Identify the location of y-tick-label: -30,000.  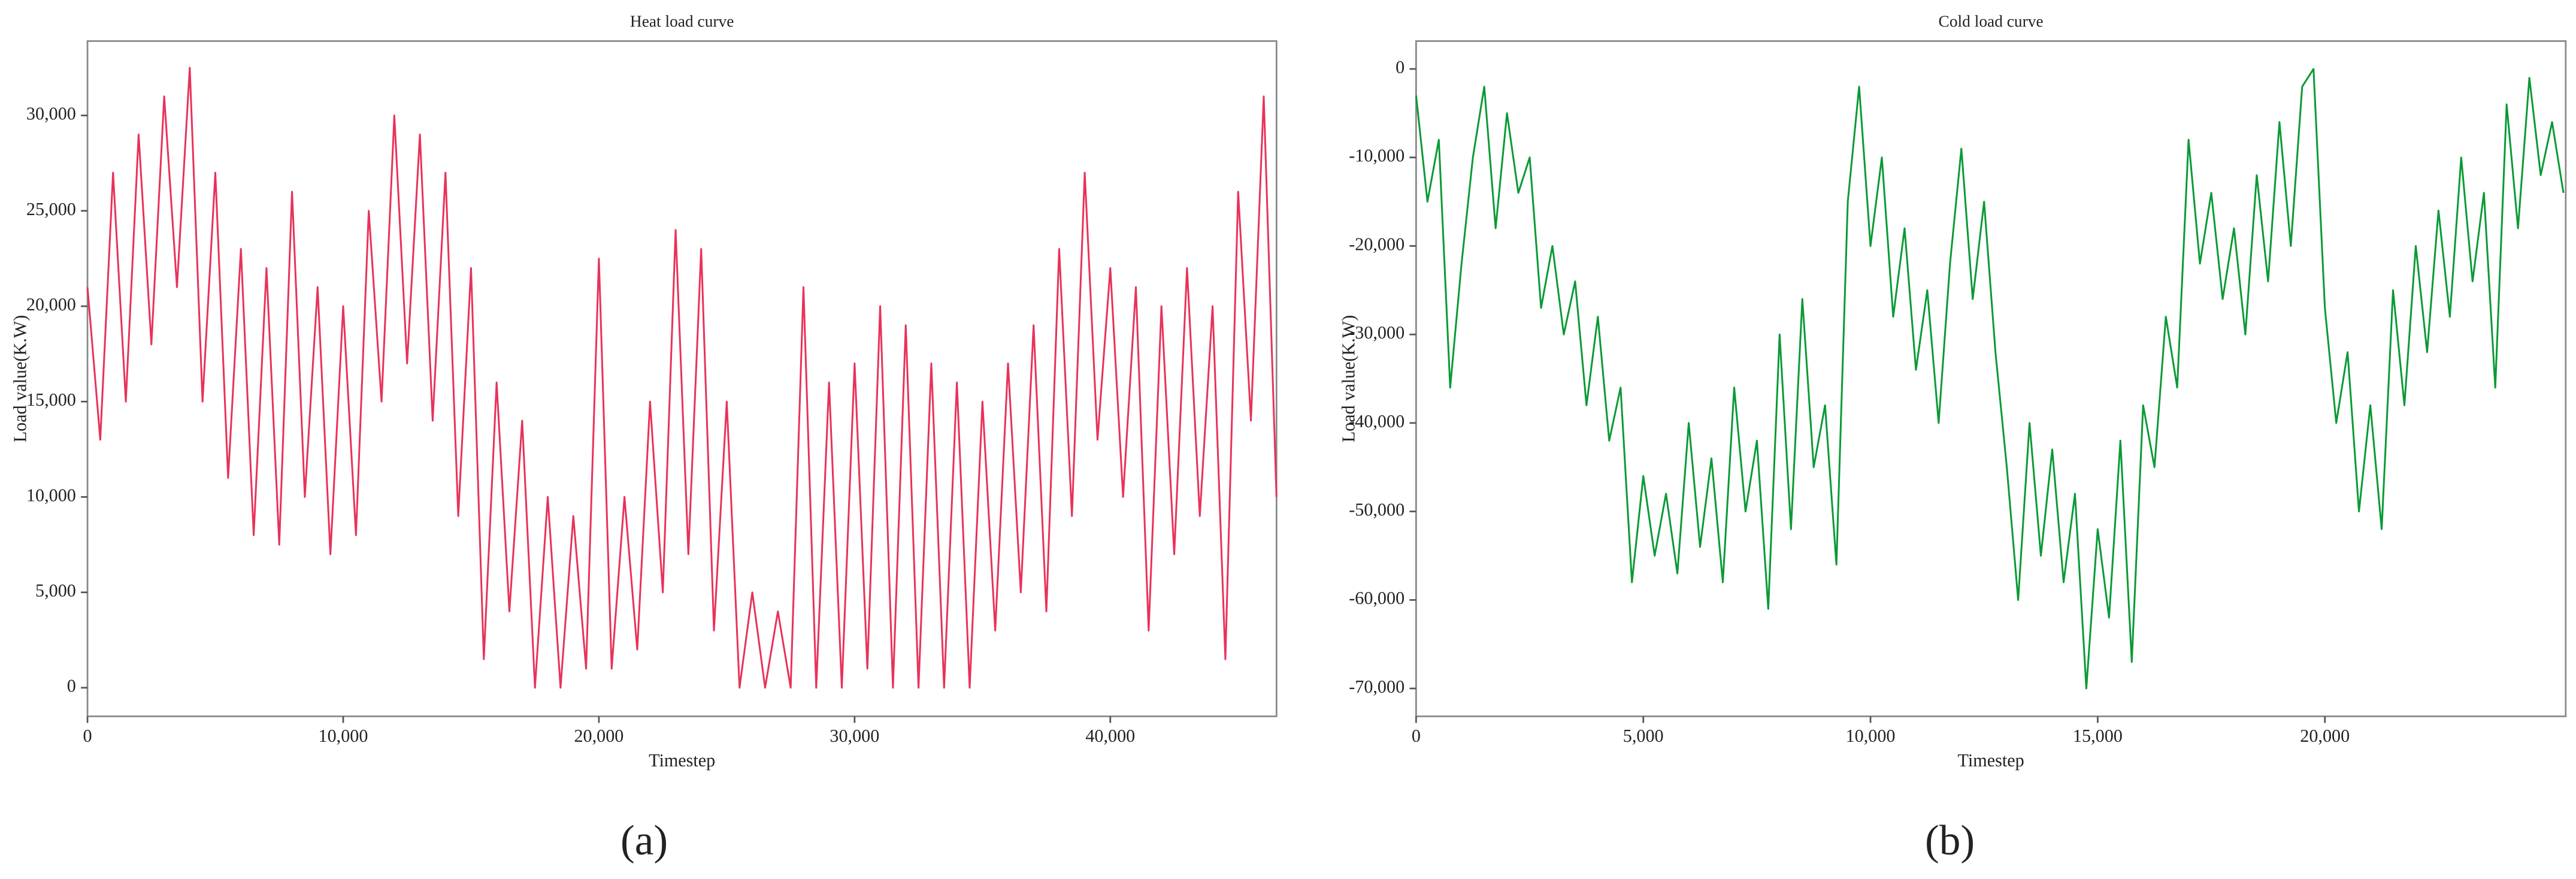
(1376, 332).